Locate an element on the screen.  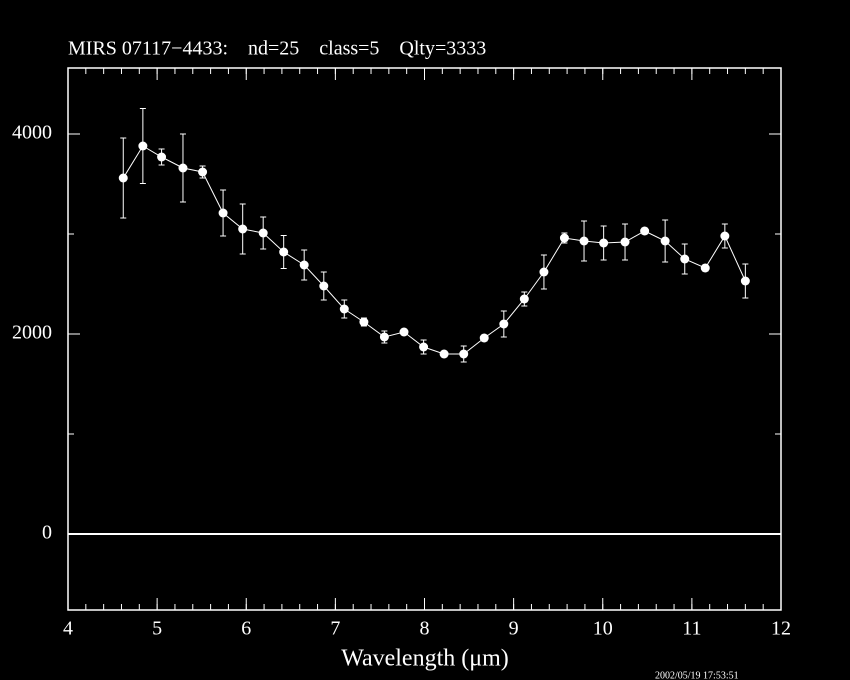
x-tick-label: 8 is located at coordinates (425, 629).